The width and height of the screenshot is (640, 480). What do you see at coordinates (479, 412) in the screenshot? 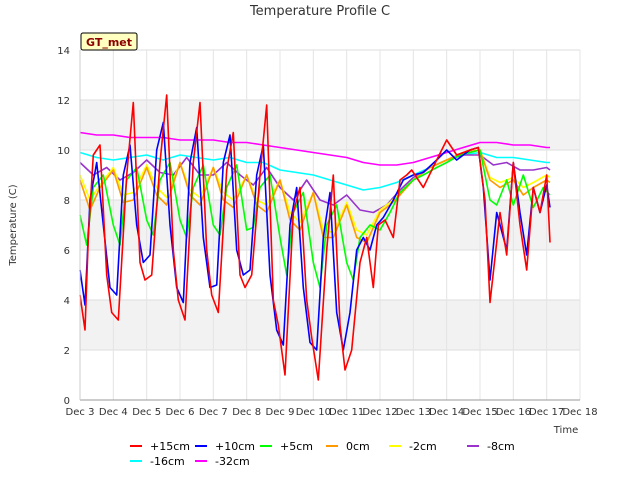
I see `x-tick-label: Dec 15` at bounding box center [479, 412].